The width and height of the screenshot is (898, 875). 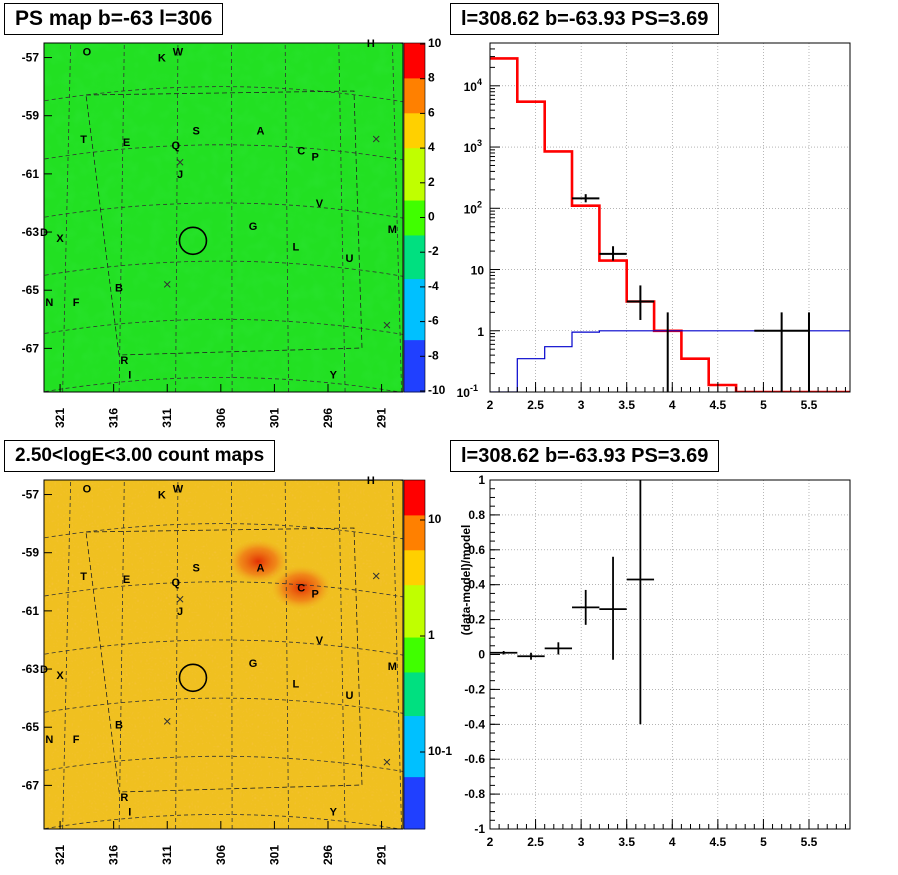 What do you see at coordinates (763, 842) in the screenshot?
I see `x-tick-label: 5` at bounding box center [763, 842].